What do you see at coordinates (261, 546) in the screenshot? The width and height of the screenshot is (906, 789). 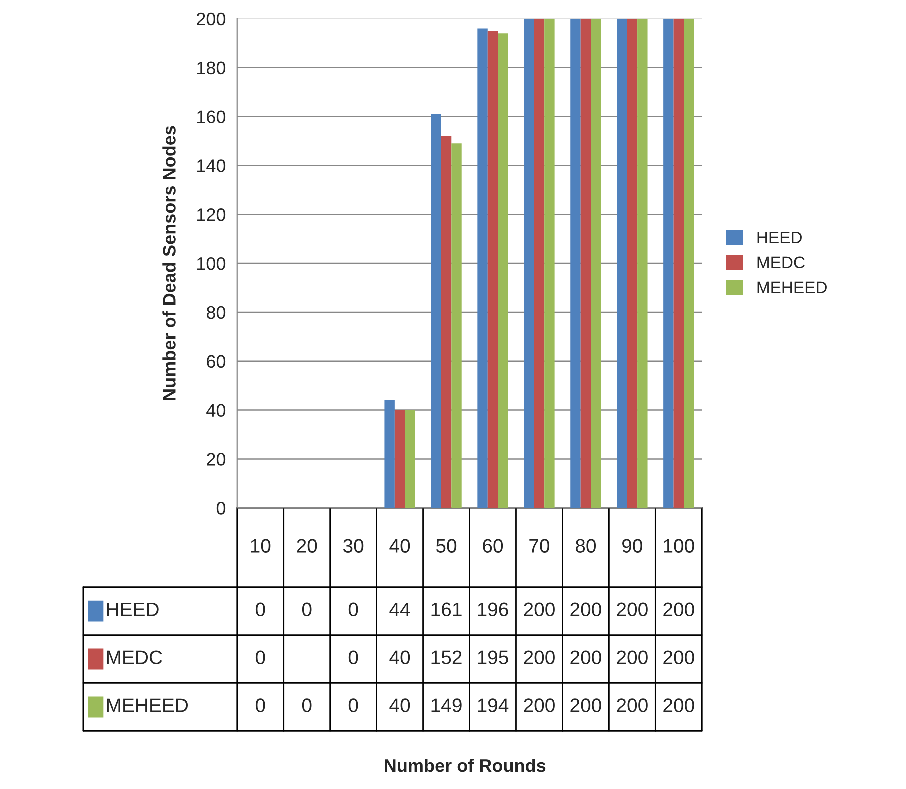 I see `x-tick-label: 10` at bounding box center [261, 546].